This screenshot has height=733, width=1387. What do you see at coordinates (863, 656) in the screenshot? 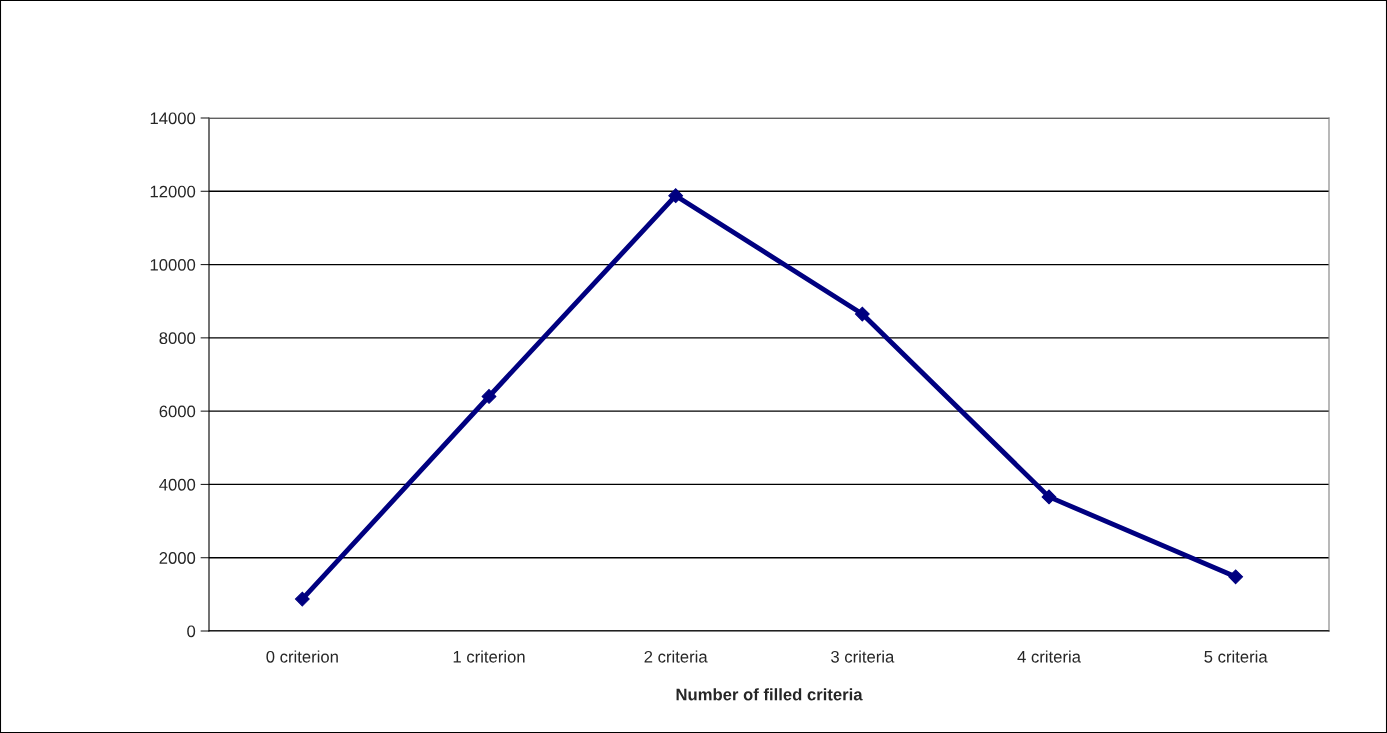
I see `x-tick-label: 3 criteria` at bounding box center [863, 656].